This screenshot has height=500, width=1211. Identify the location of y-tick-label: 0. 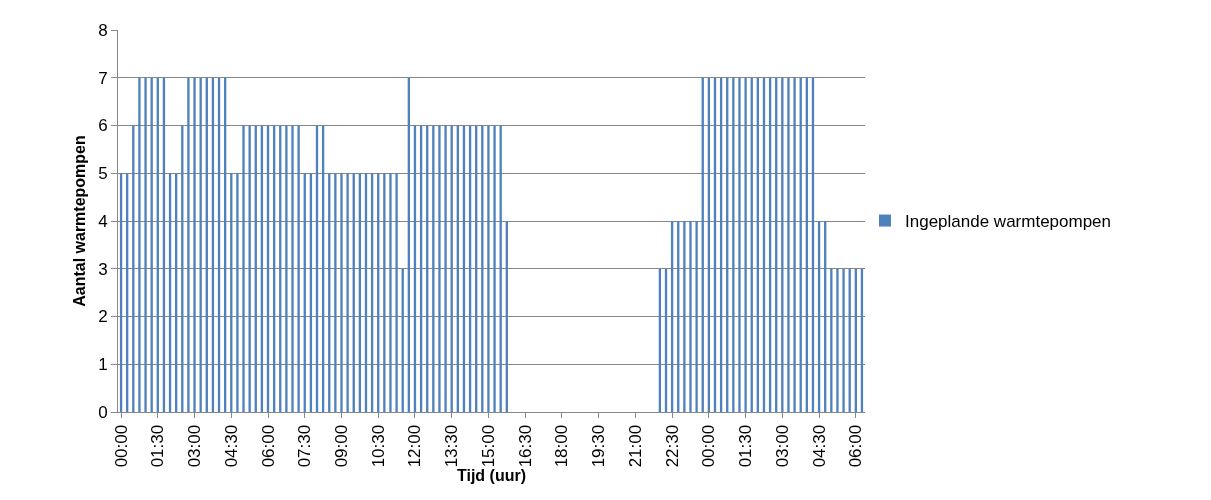
(103, 412).